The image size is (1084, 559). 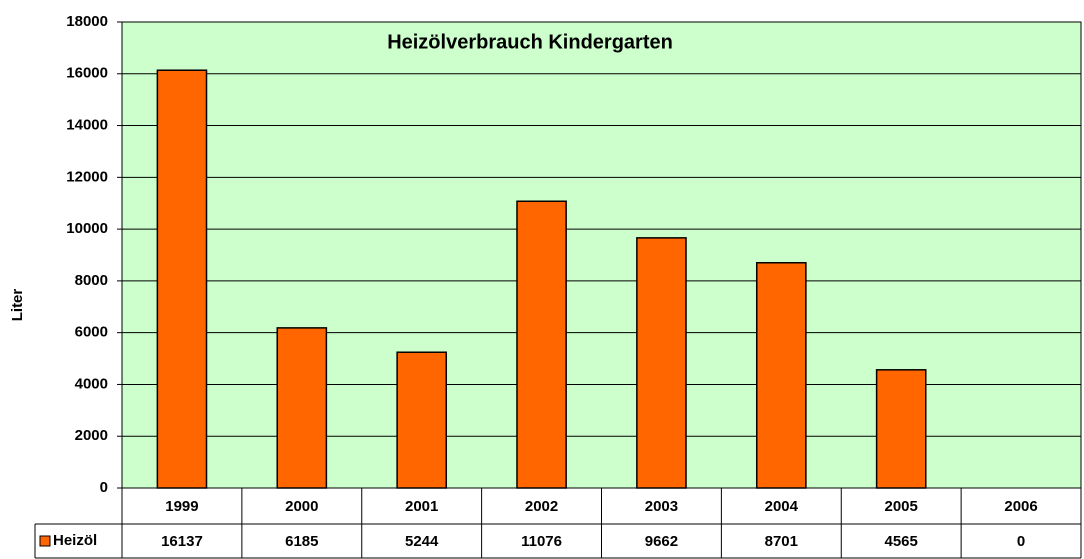 What do you see at coordinates (75, 540) in the screenshot?
I see `legend-label: Heizöl` at bounding box center [75, 540].